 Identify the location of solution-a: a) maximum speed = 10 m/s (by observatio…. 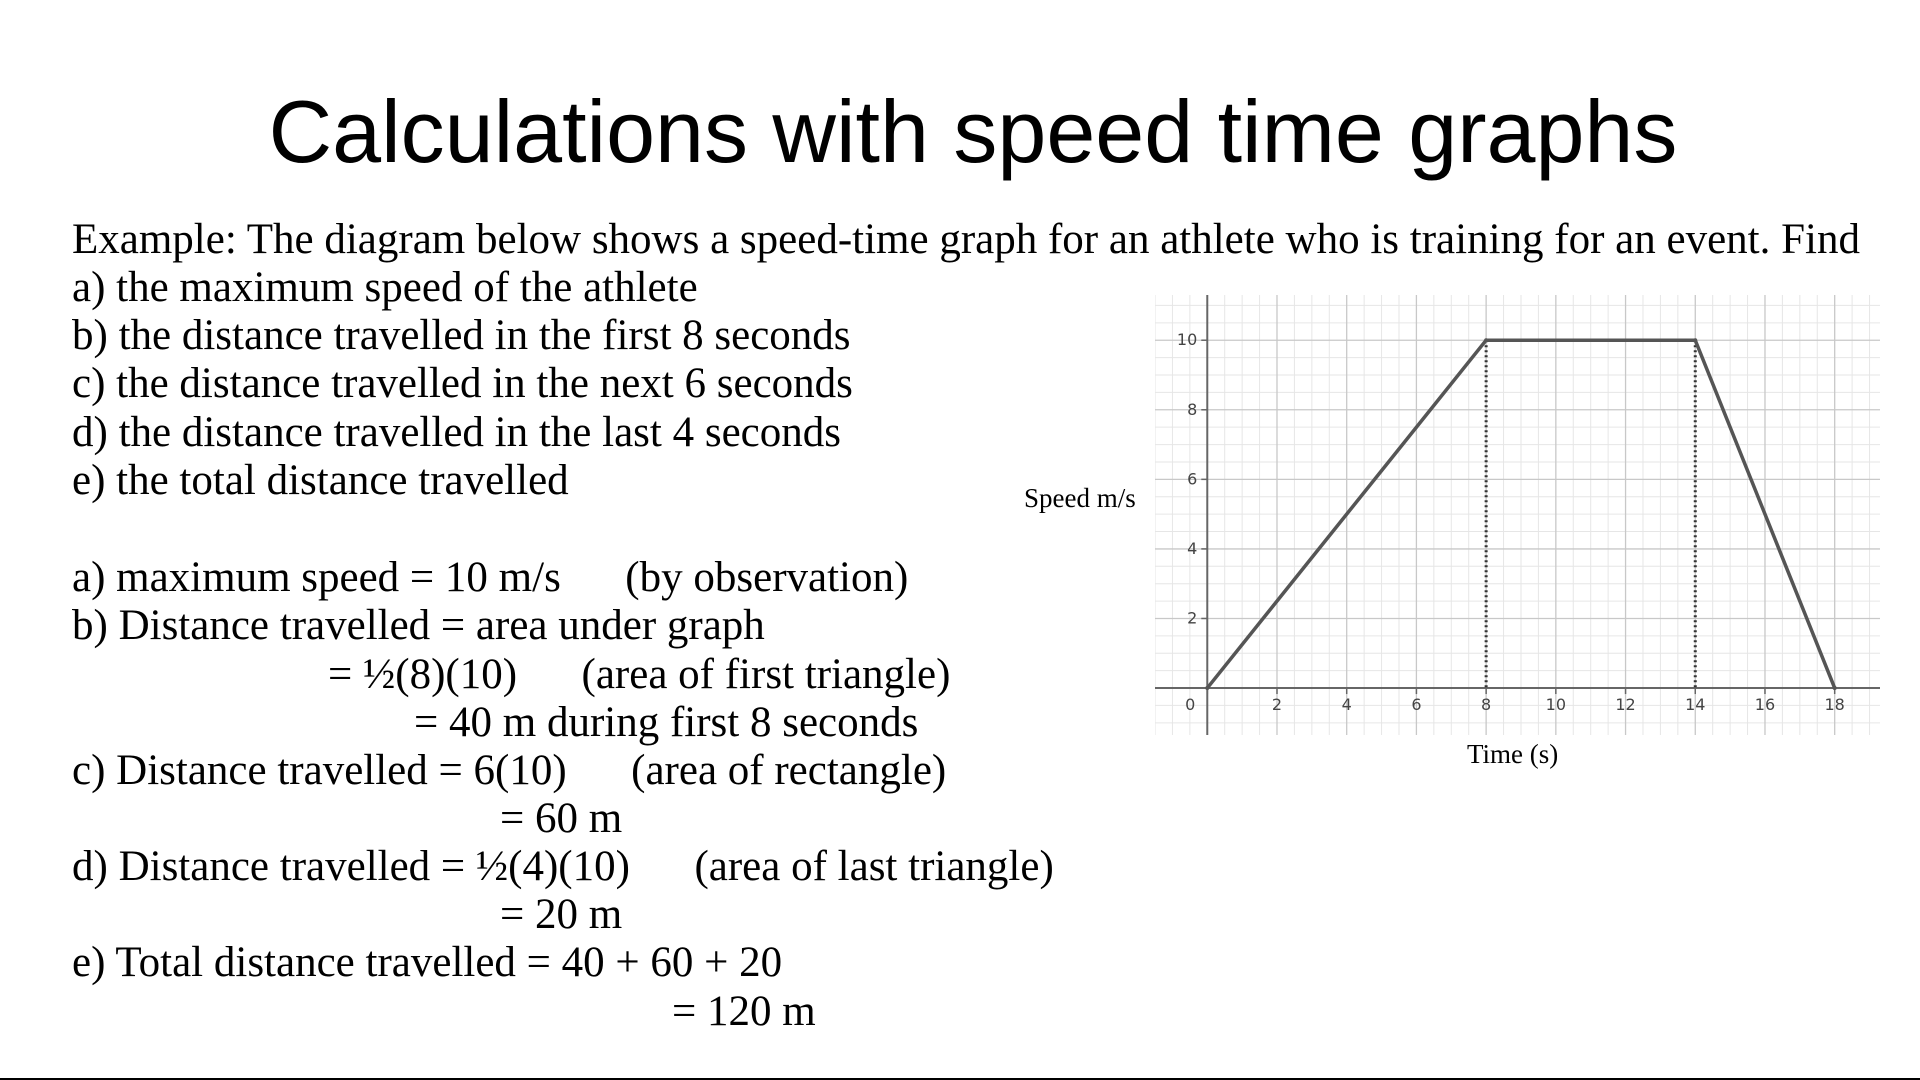
(490, 577).